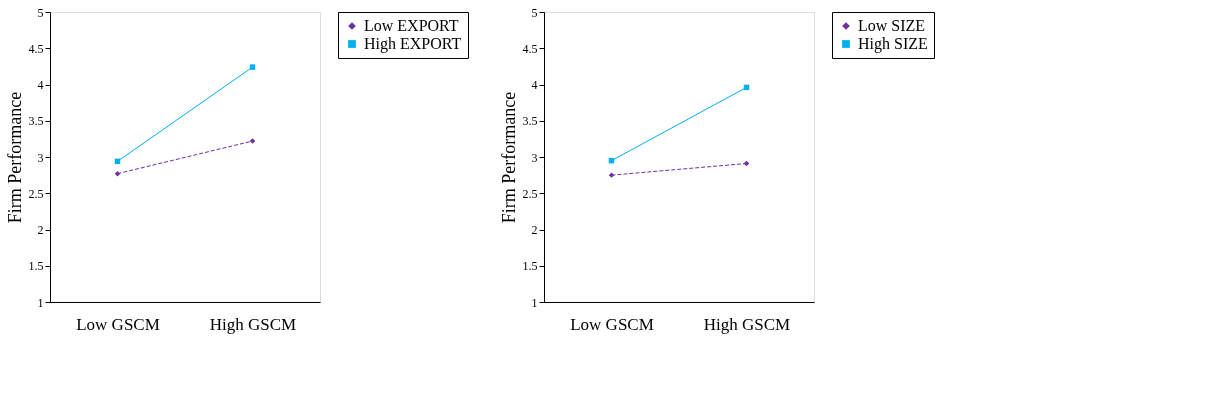 This screenshot has width=1217, height=414. I want to click on legend-label: High SIZE, so click(893, 44).